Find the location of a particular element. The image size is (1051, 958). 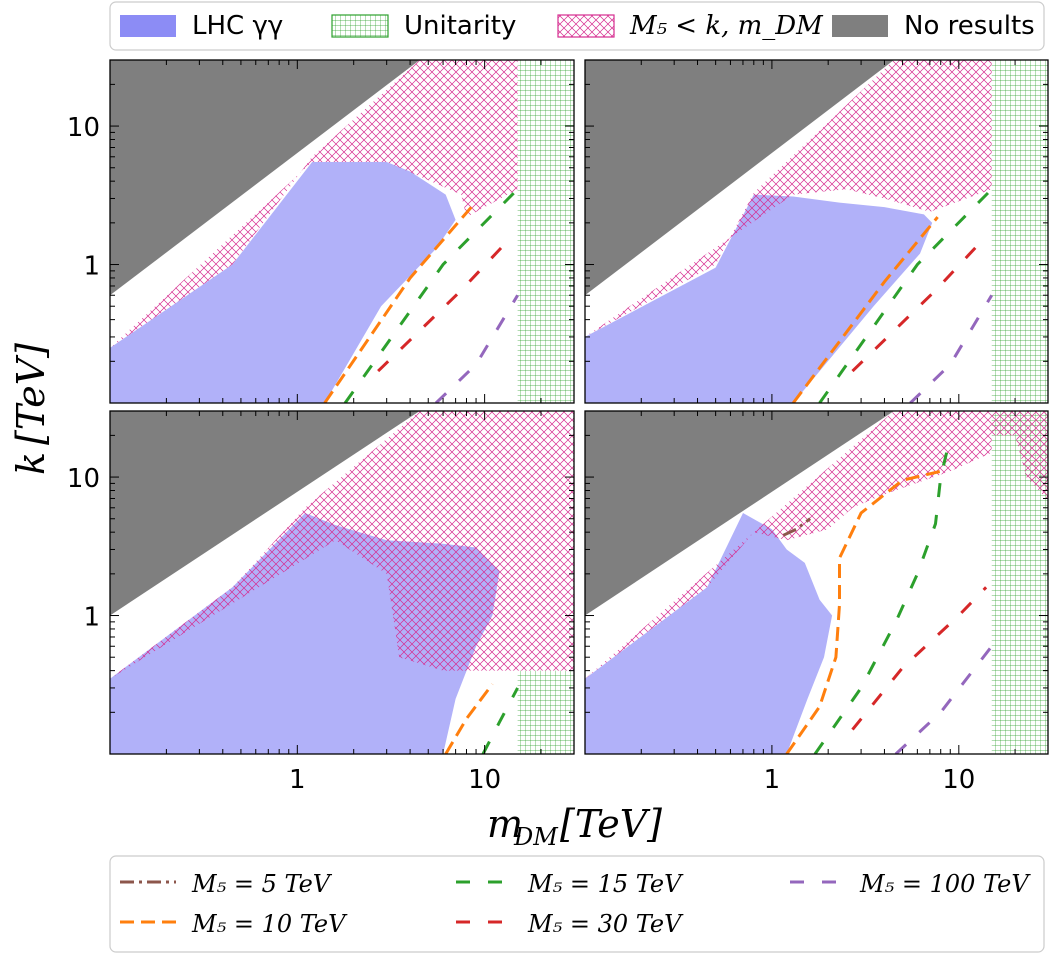

top-legend: LHC γγ Unitarity M₅ < k, m_DM No results is located at coordinates (577, 26).